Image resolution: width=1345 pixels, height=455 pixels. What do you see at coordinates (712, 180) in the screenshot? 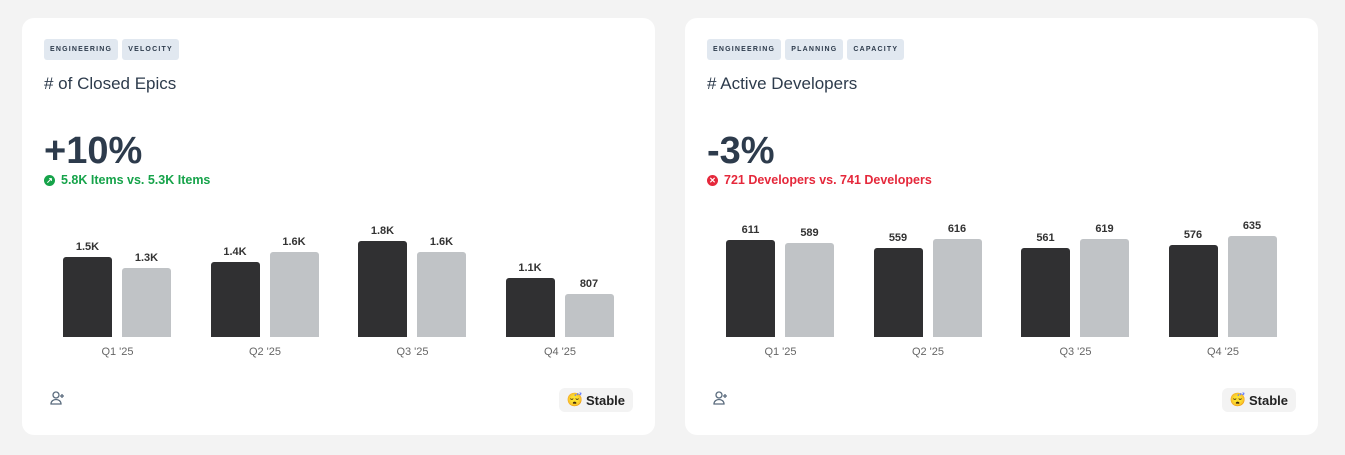
I see `trend-down-icon: ✕` at bounding box center [712, 180].